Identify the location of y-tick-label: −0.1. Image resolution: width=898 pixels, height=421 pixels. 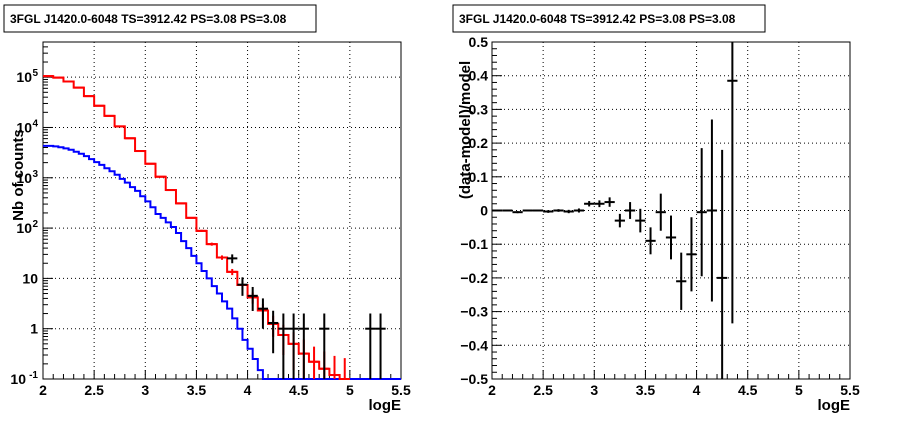
(474, 244).